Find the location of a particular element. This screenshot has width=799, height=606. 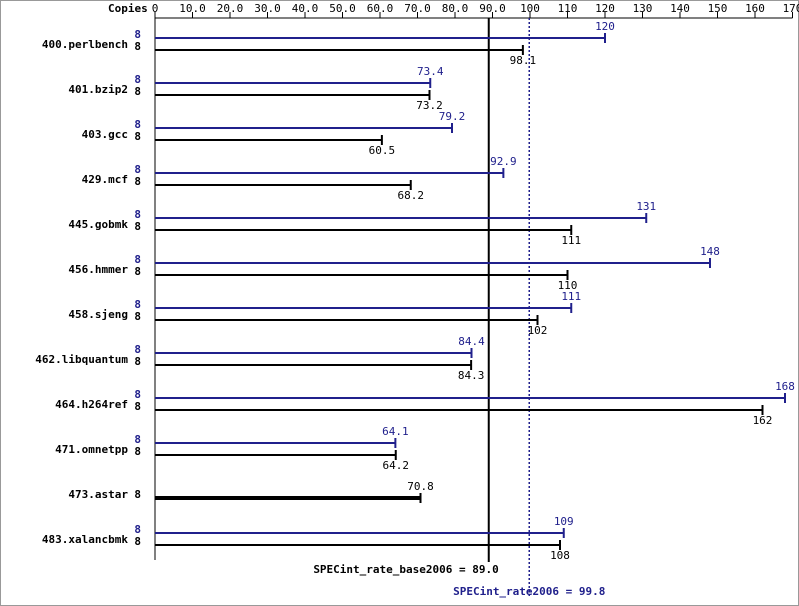

benchmark-label: 403.gcc is located at coordinates (105, 134).